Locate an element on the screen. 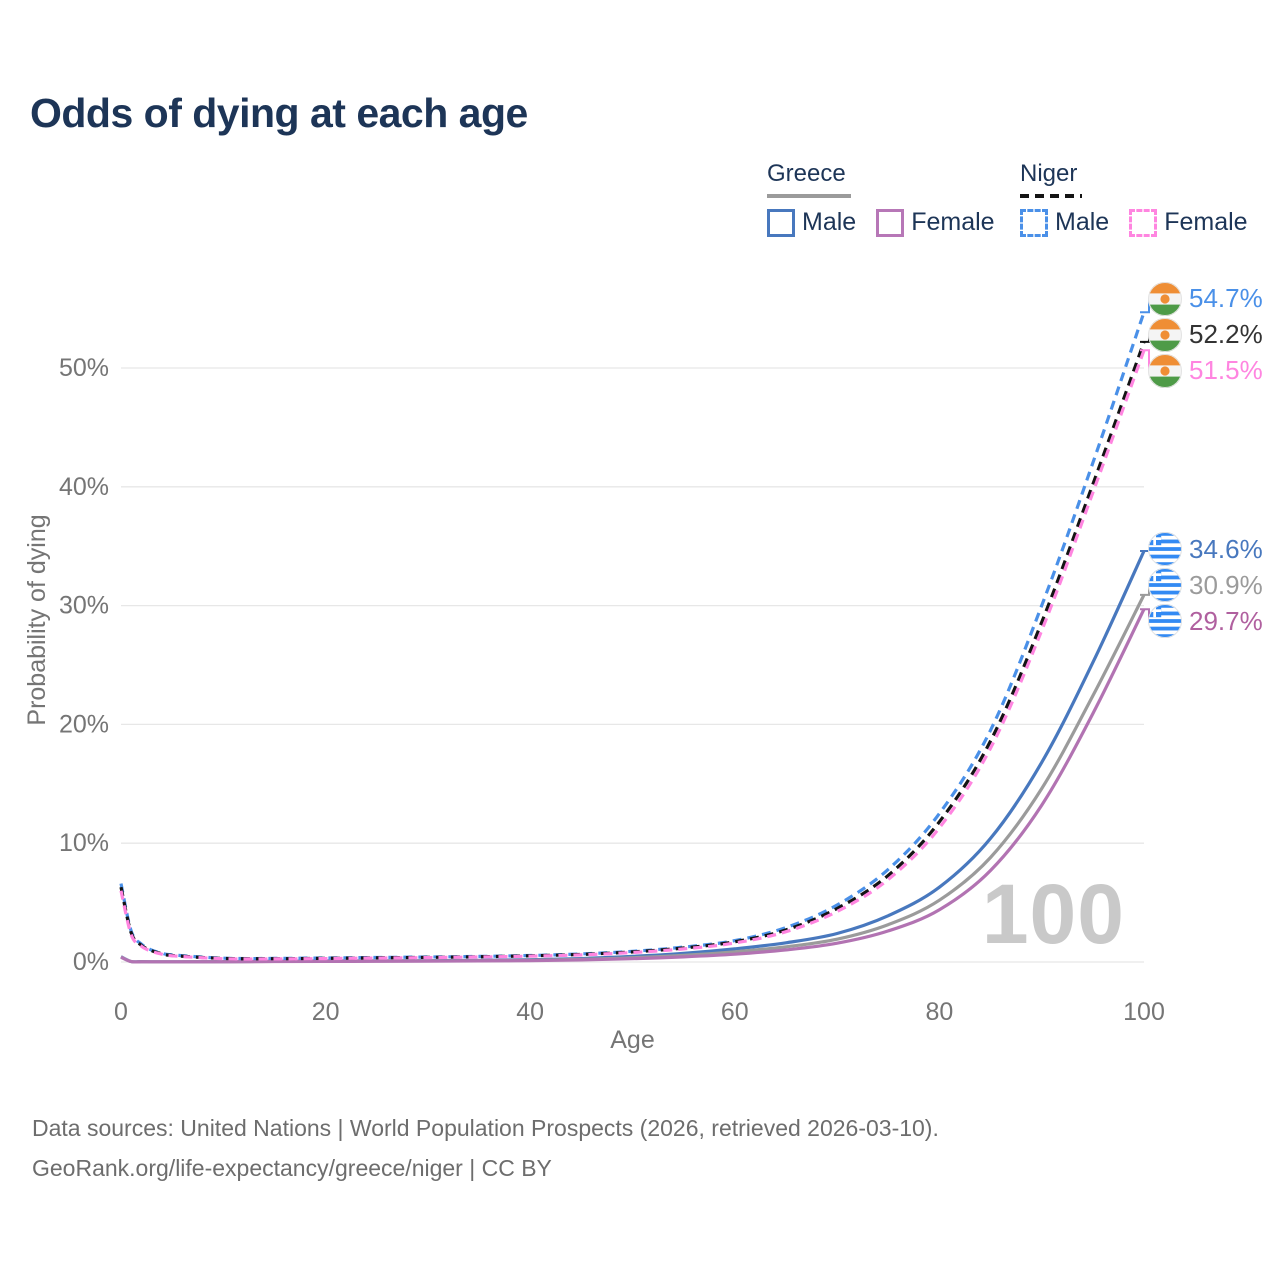 This screenshot has height=1280, width=1280. line-end-label-greece-female: 29.7% is located at coordinates (1205, 621).